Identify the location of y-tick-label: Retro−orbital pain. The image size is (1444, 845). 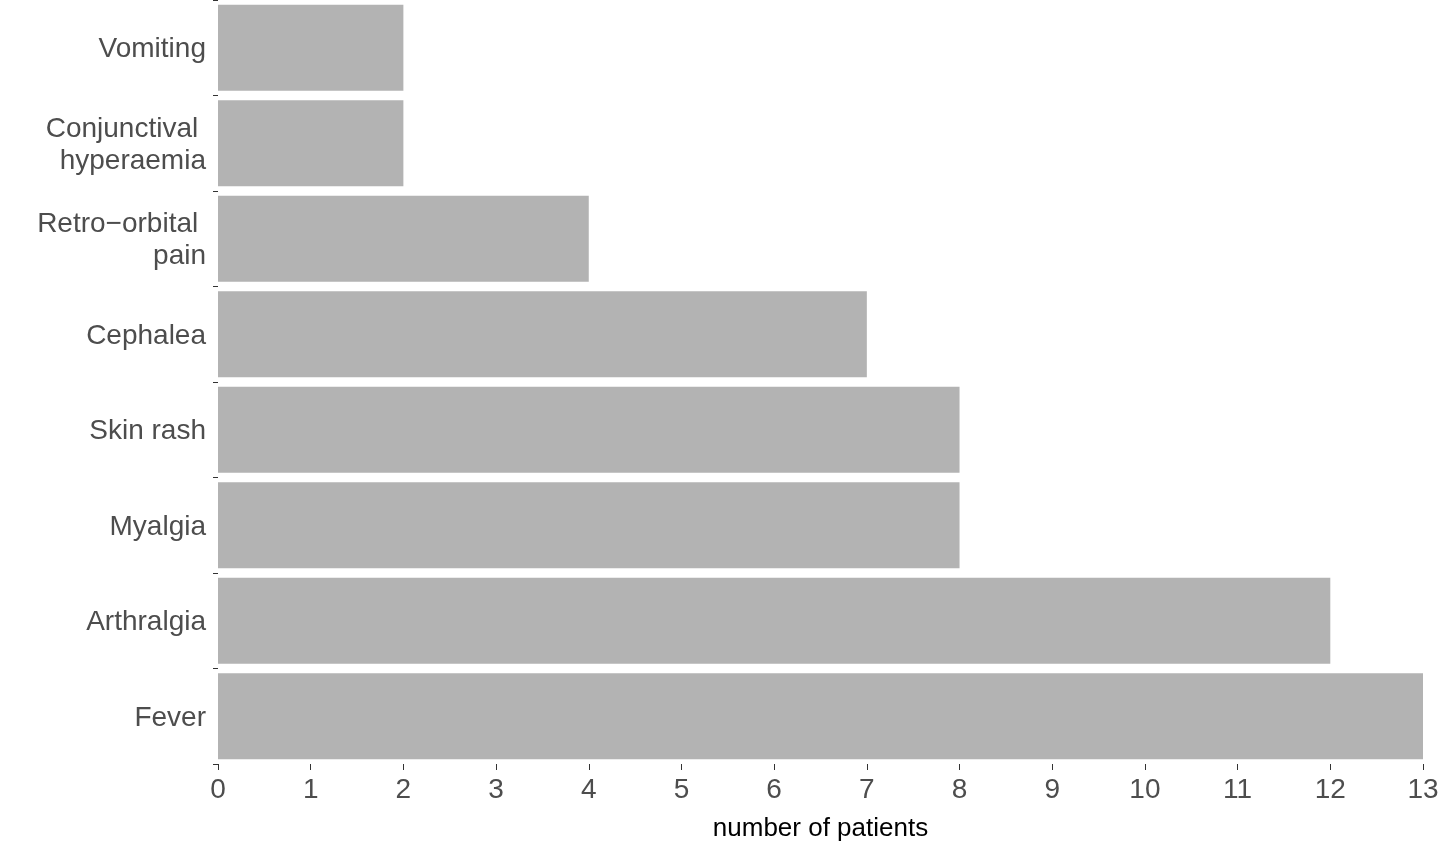
(121, 239).